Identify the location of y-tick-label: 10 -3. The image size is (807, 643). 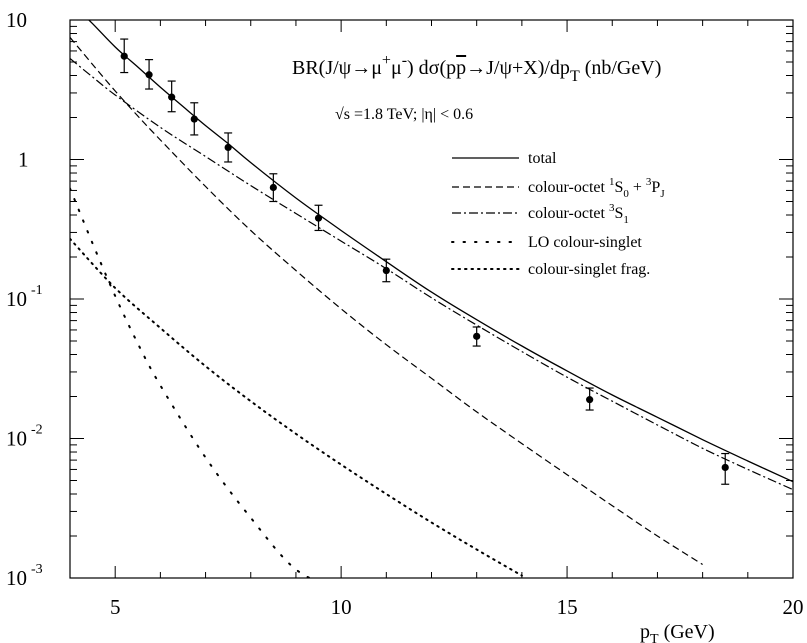
(24, 576).